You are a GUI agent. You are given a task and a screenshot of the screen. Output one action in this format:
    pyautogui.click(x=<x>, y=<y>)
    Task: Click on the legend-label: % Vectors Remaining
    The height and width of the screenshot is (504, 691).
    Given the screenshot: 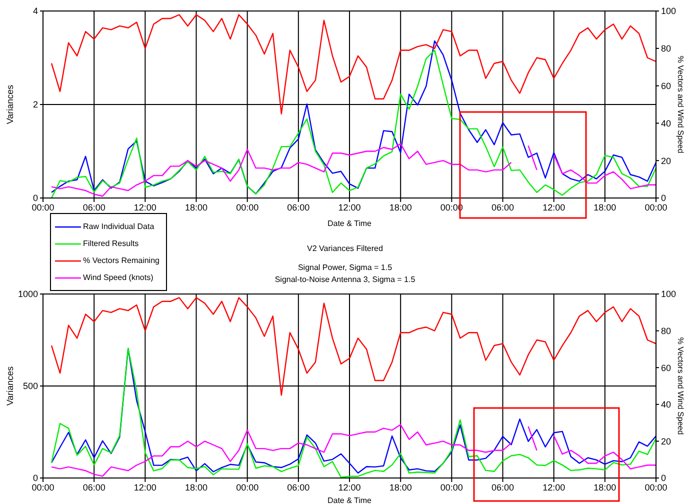 What is the action you would take?
    pyautogui.click(x=121, y=260)
    